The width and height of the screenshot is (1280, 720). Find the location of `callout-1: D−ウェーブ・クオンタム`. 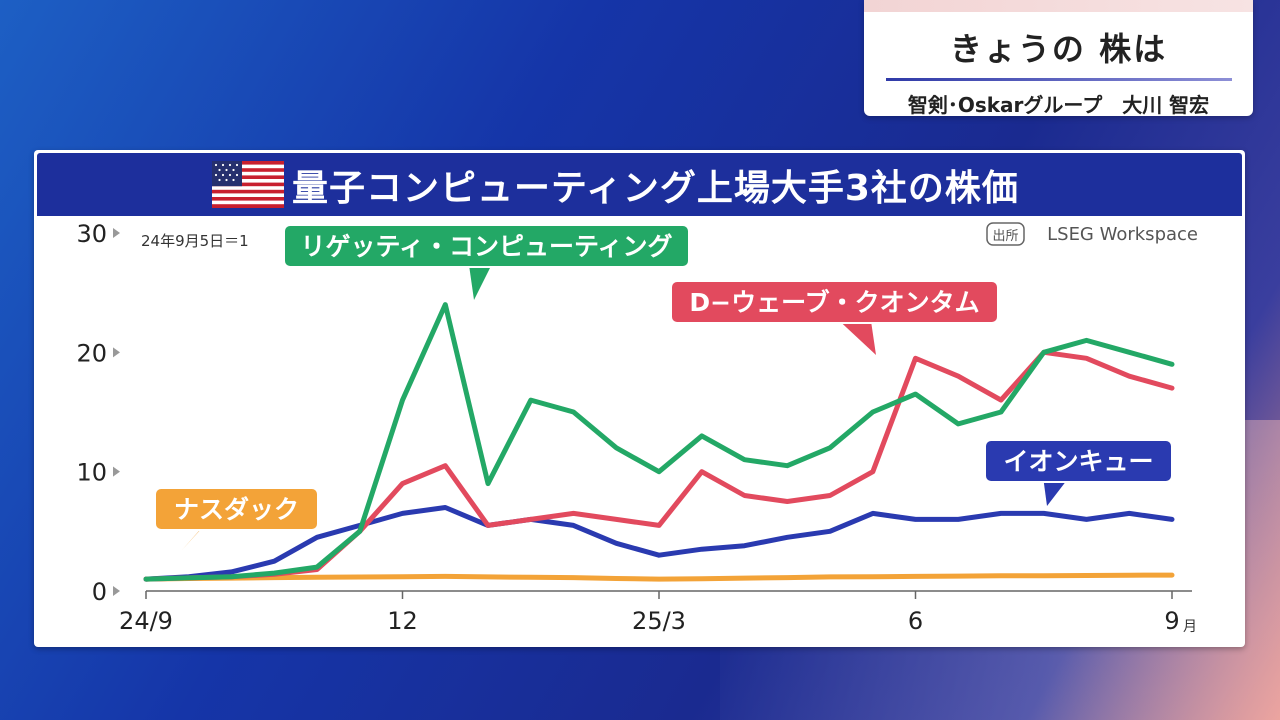

callout-1: D−ウェーブ・クオンタム is located at coordinates (834, 317).